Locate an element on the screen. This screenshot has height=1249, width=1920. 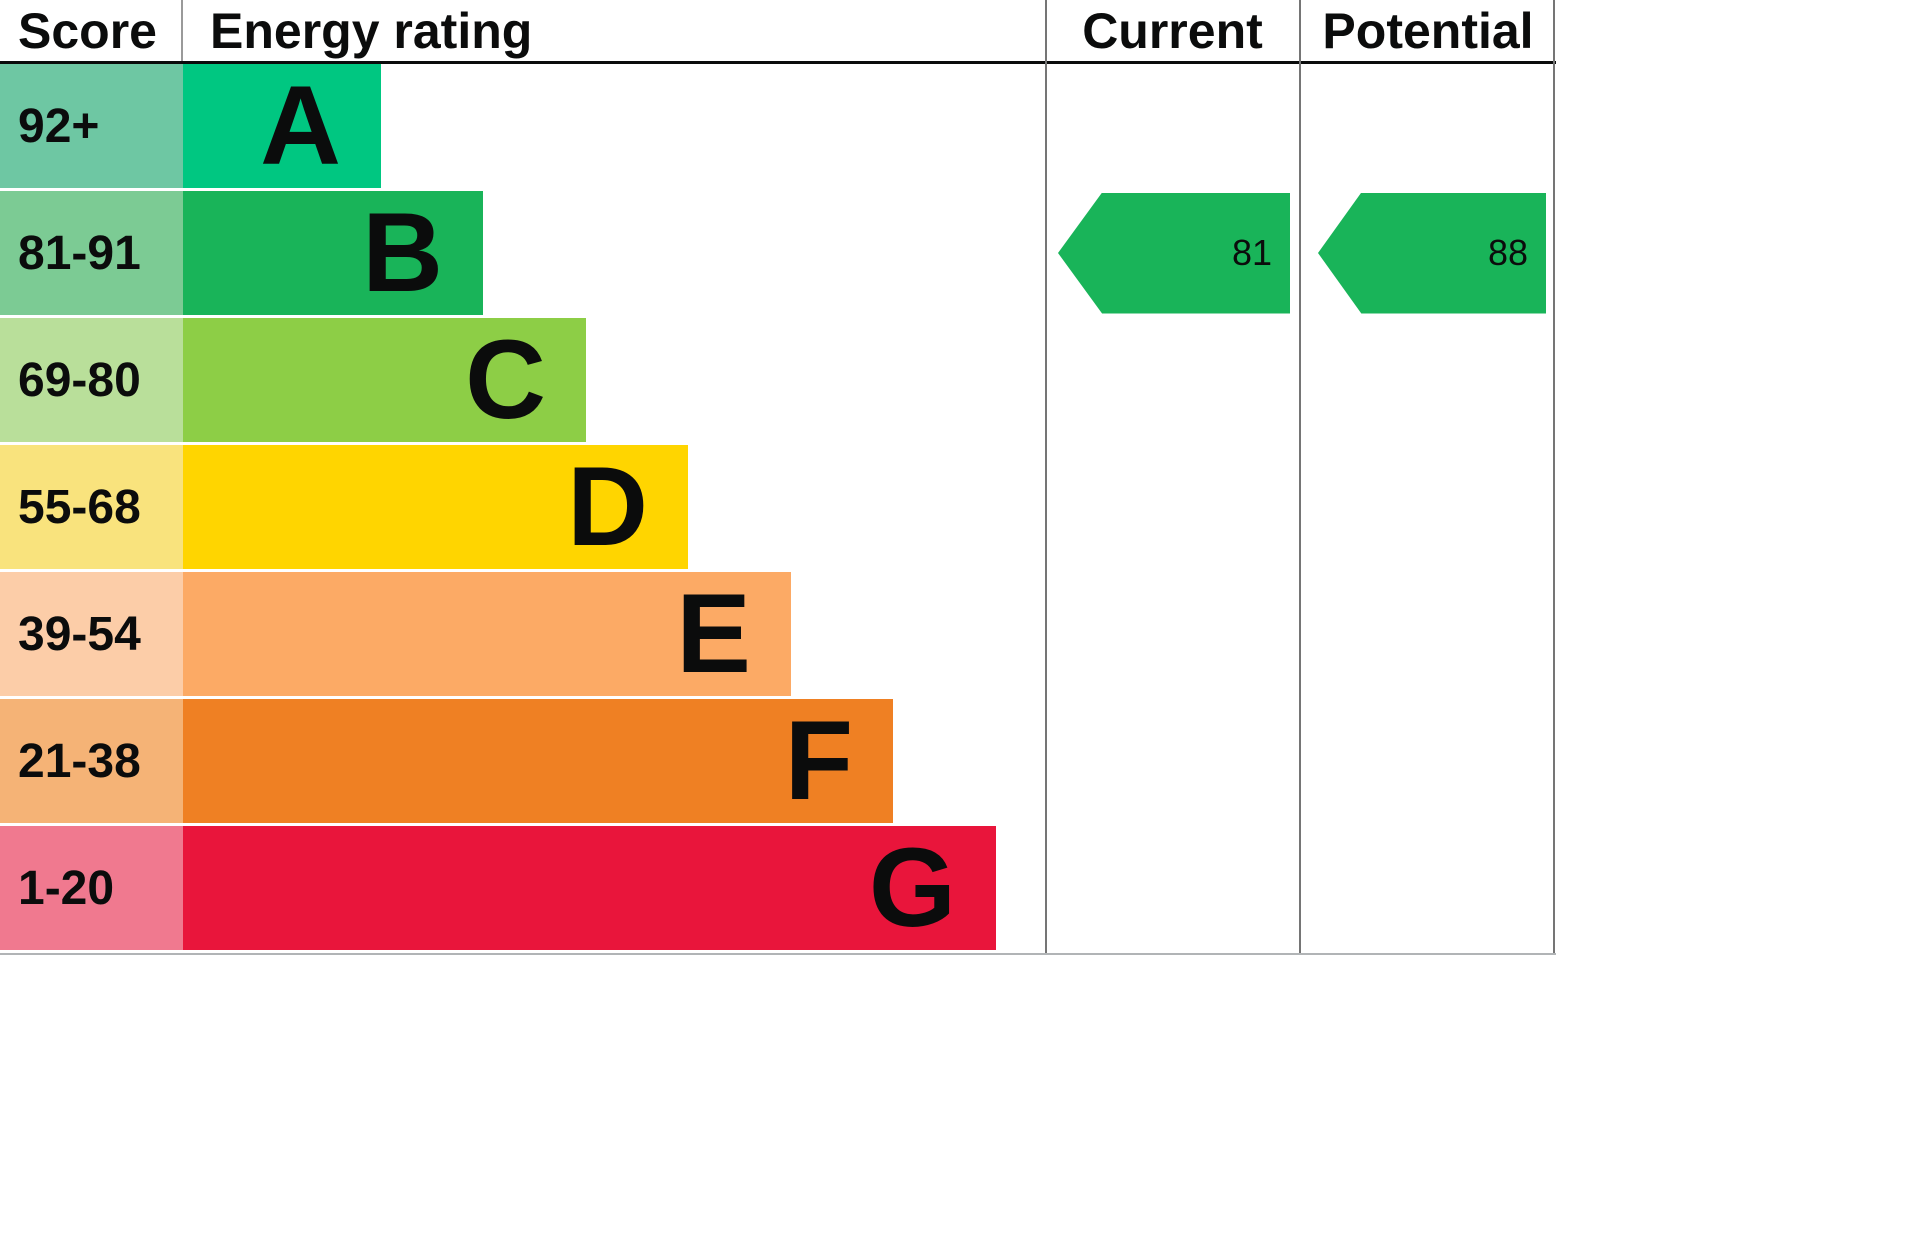
band-bar-g: G is located at coordinates (589, 888).